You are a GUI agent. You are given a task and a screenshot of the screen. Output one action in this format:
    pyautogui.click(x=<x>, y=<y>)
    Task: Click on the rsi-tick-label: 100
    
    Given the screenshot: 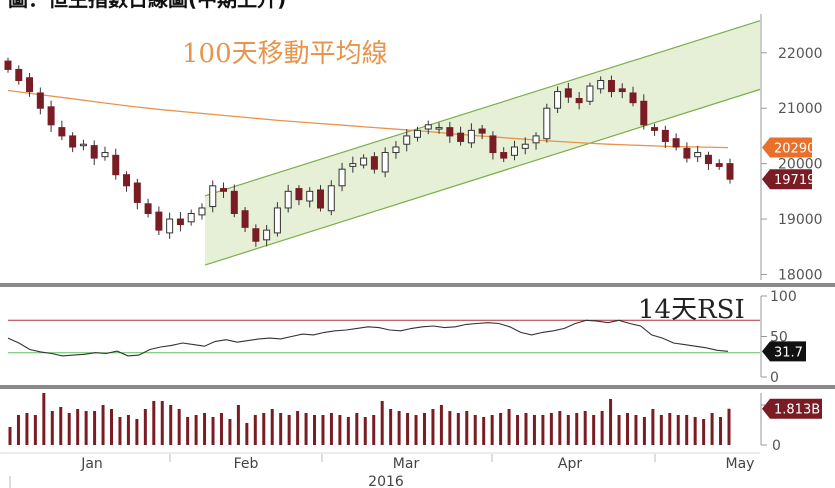 What is the action you would take?
    pyautogui.click(x=783, y=297)
    